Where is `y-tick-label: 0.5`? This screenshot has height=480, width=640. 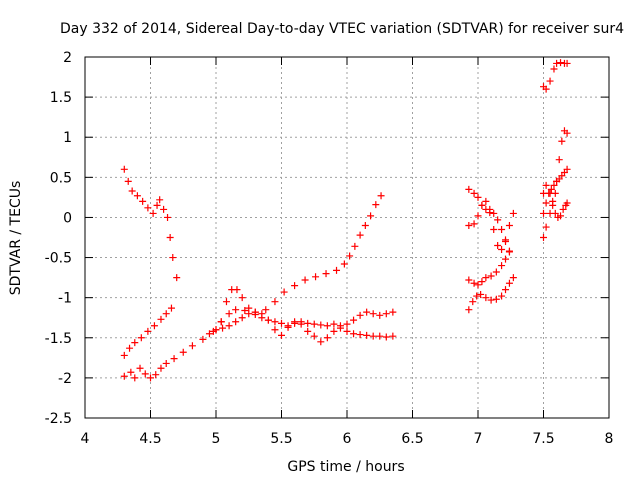
y-tick-label: 0.5 is located at coordinates (61, 178).